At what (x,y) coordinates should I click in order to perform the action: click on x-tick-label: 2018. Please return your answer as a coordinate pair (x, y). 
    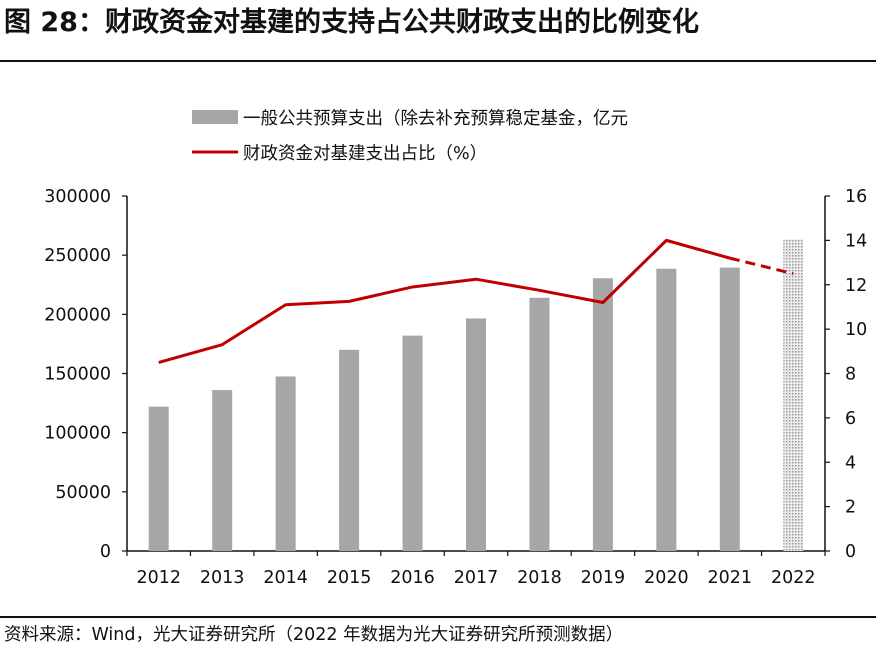
    Looking at the image, I should click on (539, 578).